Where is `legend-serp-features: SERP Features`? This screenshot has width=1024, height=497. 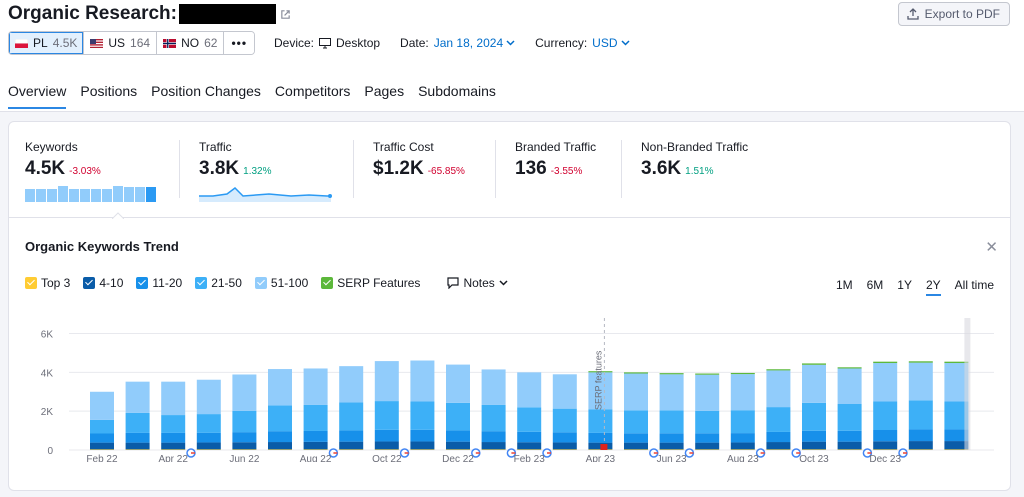 legend-serp-features: SERP Features is located at coordinates (370, 283).